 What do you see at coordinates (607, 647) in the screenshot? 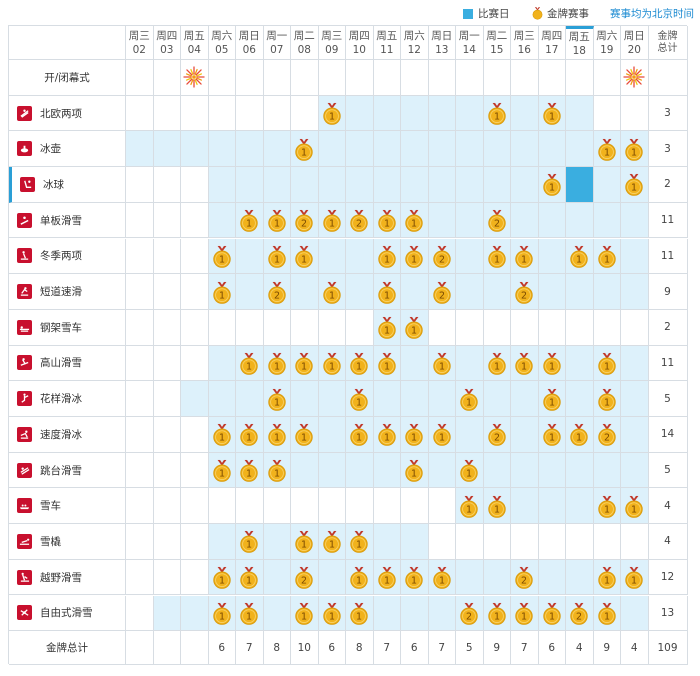
I see `day-medal-total: 9` at bounding box center [607, 647].